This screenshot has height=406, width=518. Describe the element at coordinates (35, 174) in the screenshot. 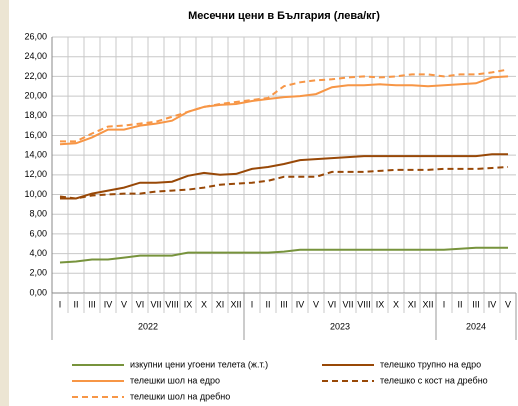

I see `y-tick-label: 12,00` at that location.